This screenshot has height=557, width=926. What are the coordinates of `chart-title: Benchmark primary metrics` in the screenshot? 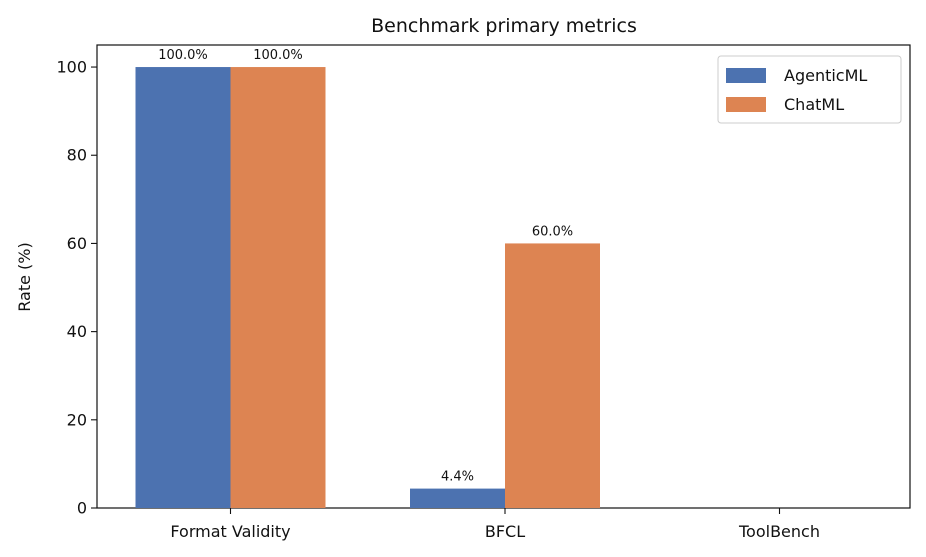 It's located at (504, 26).